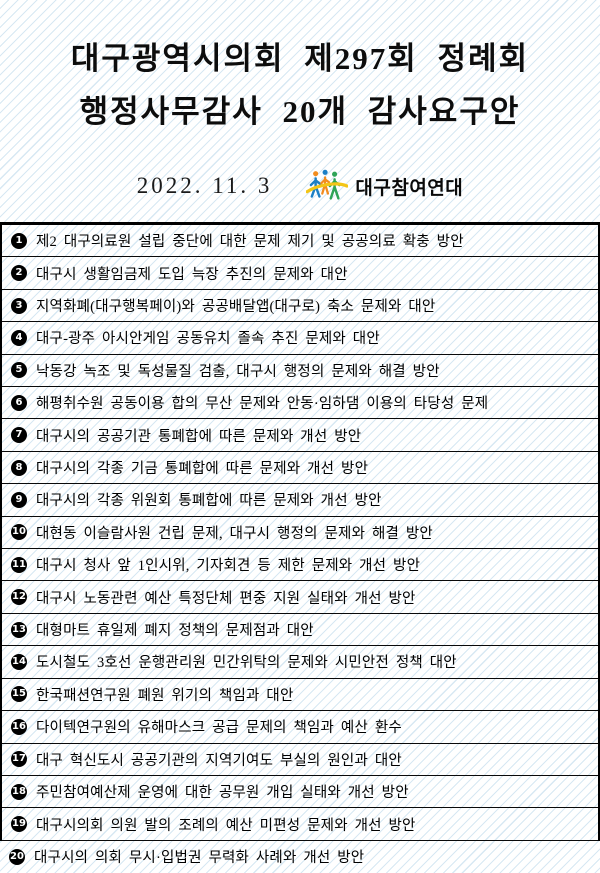  I want to click on audit-item-row: 7 대구시의 공공기관 통폐합에 따른 문제와 개선 방안, so click(300, 435).